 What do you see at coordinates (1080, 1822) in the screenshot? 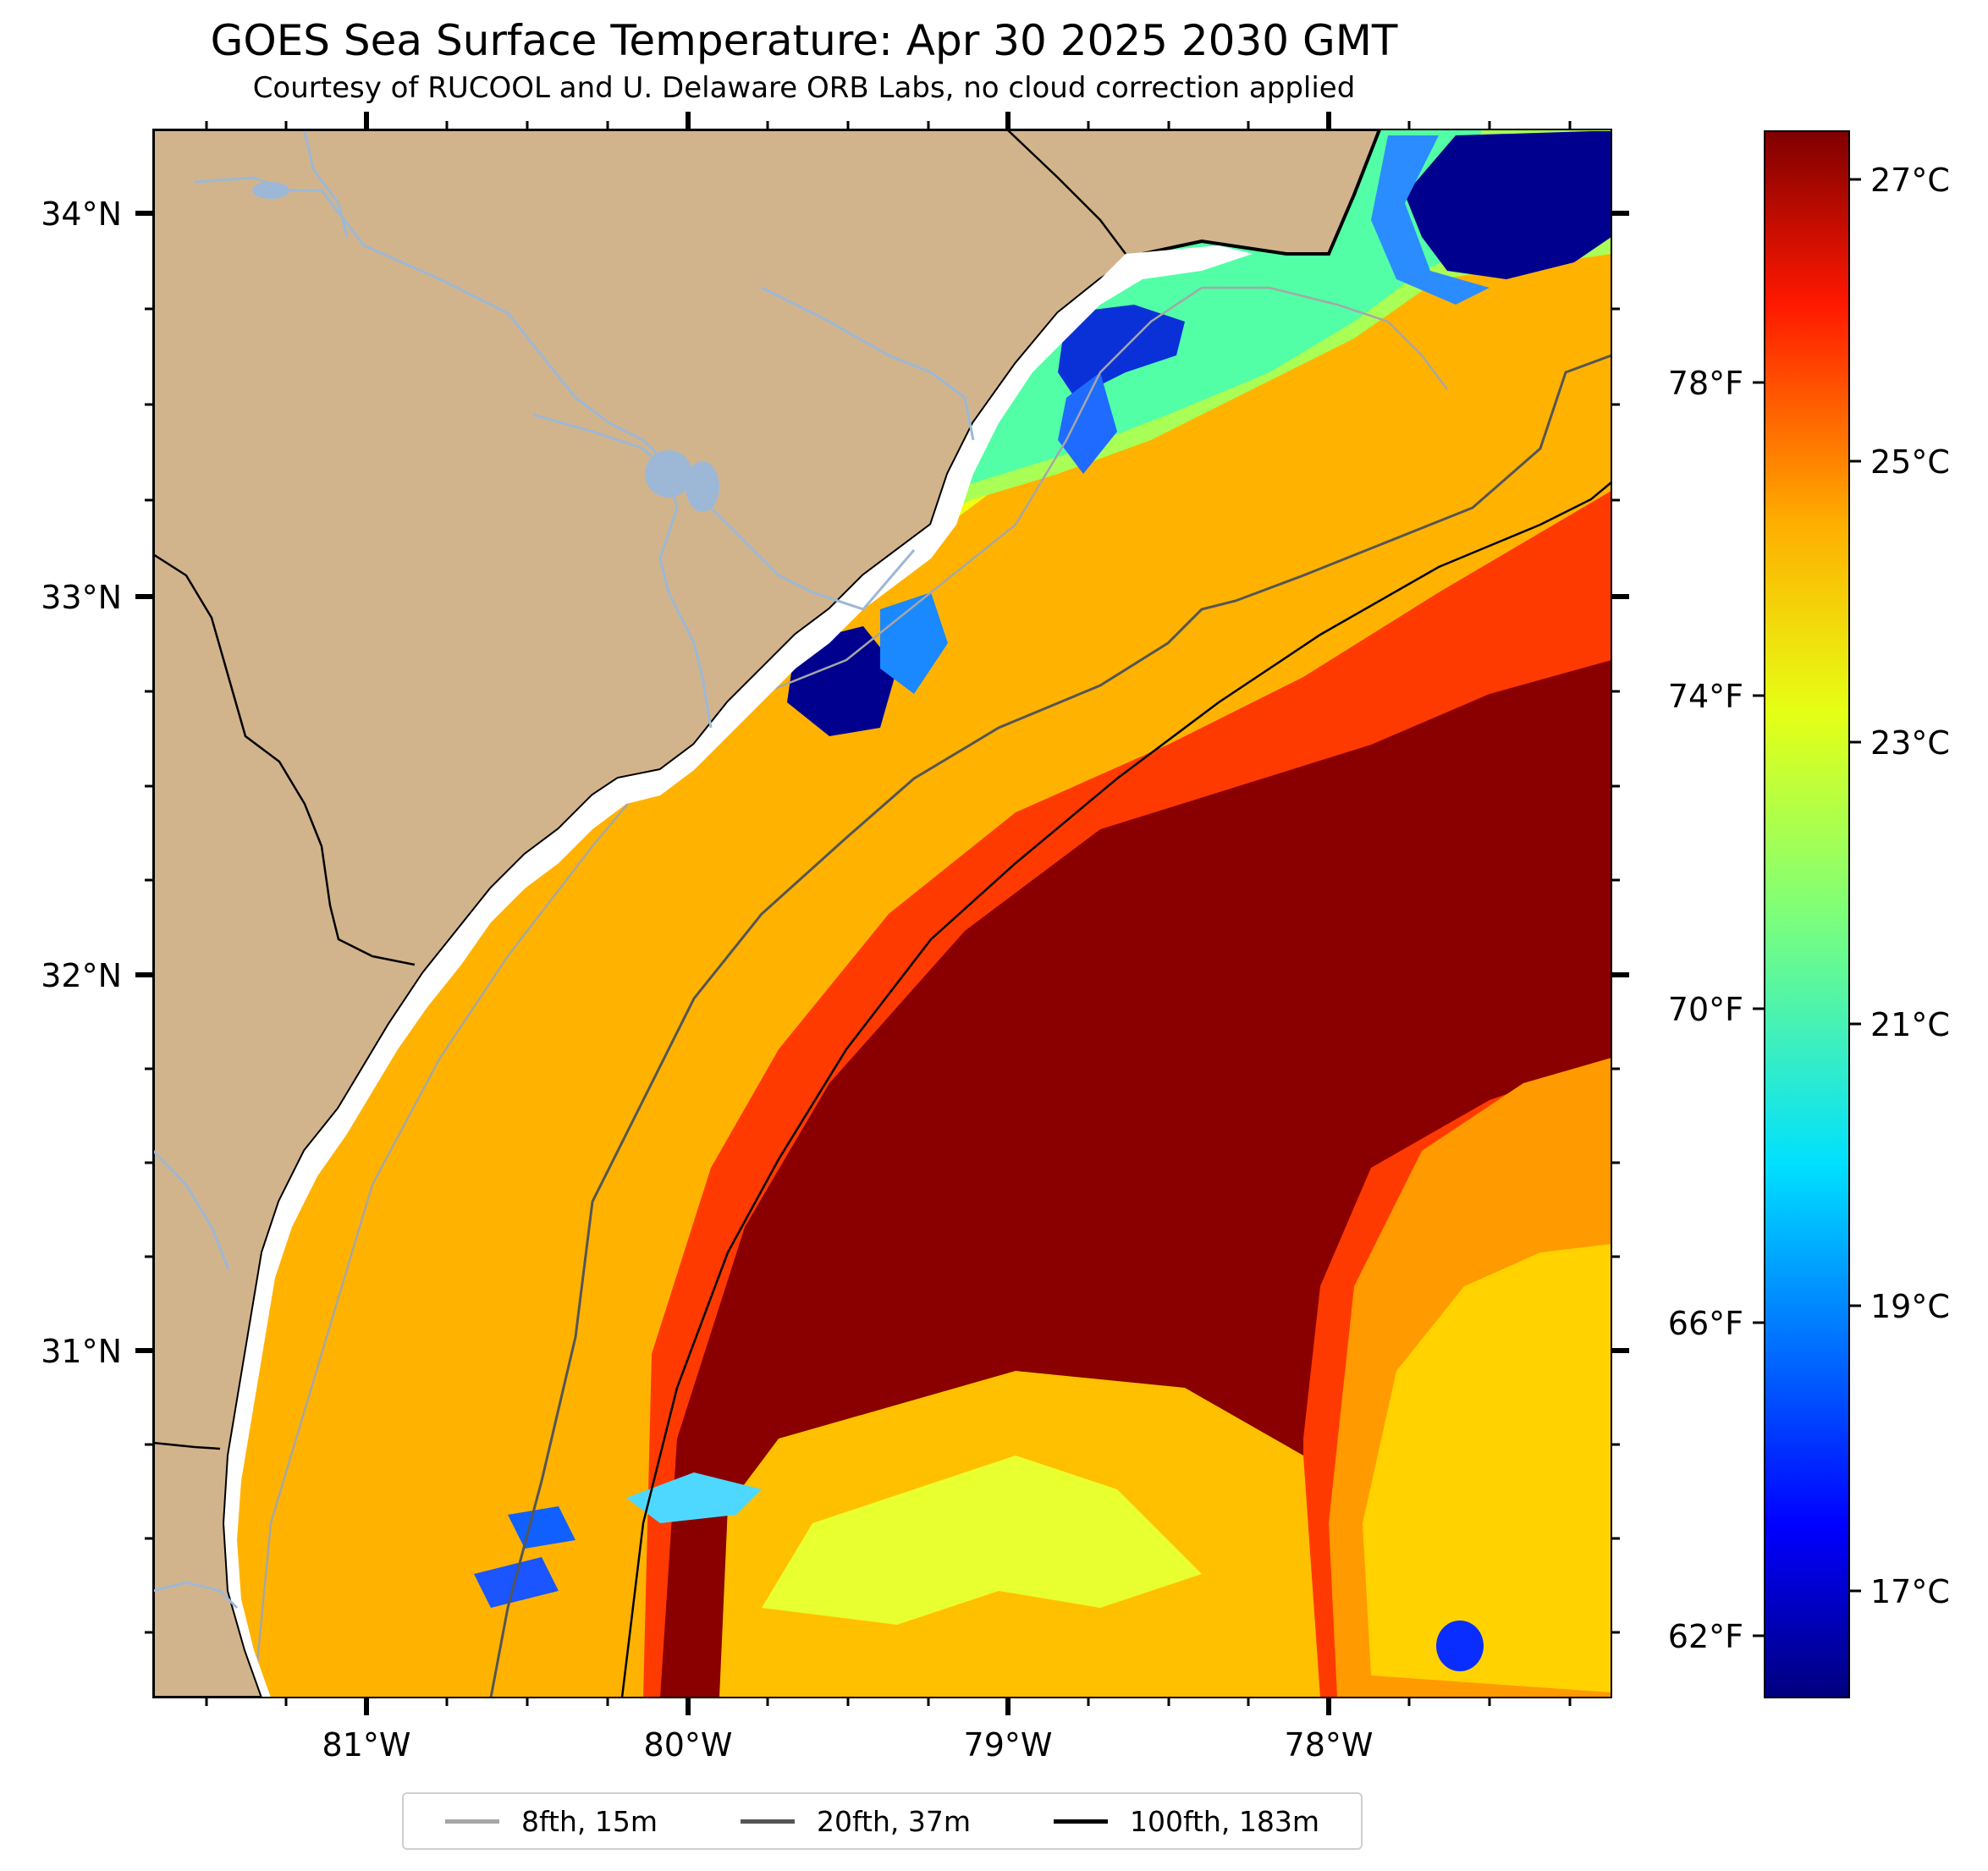
I see `legend-swatch-100fth` at bounding box center [1080, 1822].